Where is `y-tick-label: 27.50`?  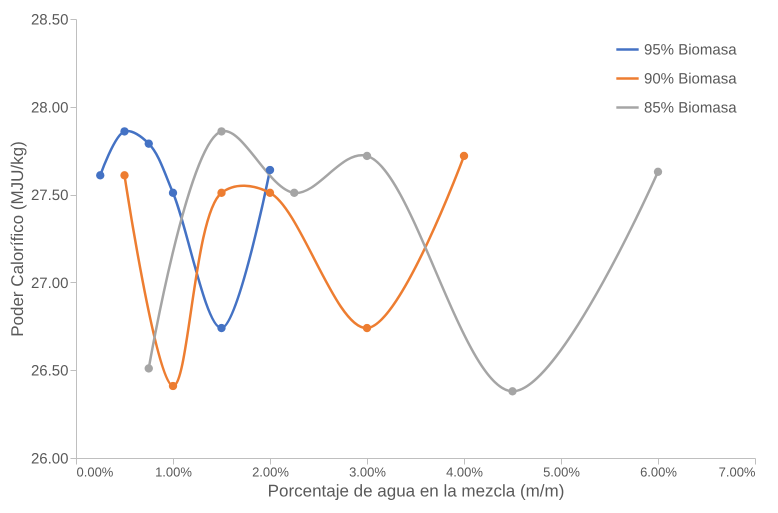
y-tick-label: 27.50 is located at coordinates (49, 195).